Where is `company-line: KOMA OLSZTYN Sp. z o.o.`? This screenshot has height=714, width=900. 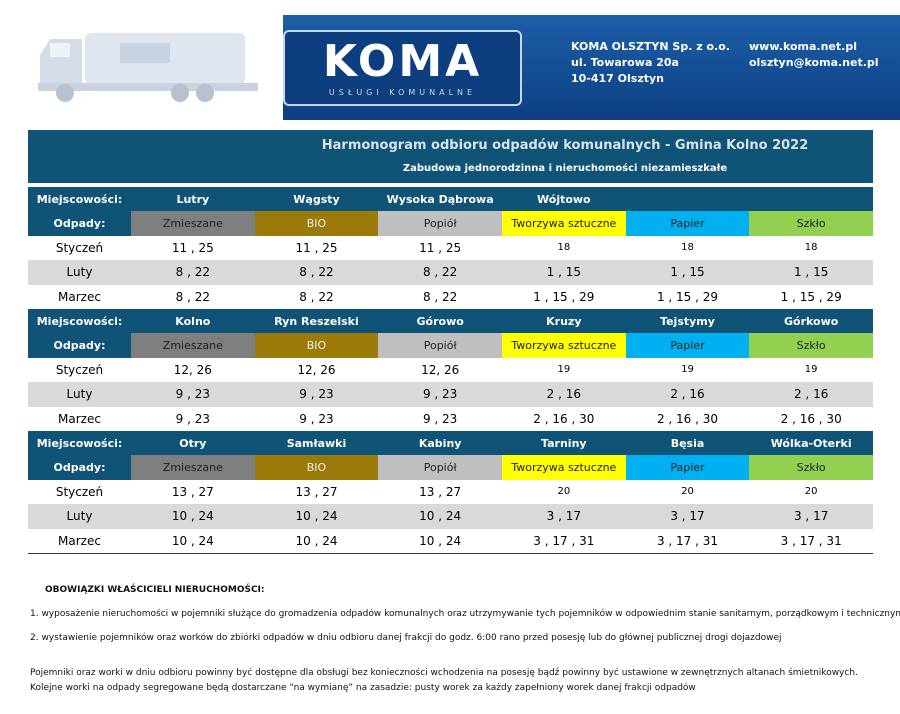
company-line: KOMA OLSZTYN Sp. z o.o. is located at coordinates (650, 46).